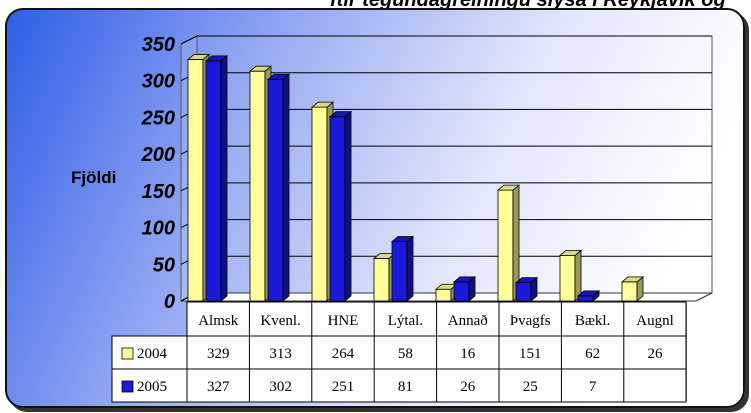 The image size is (751, 413). I want to click on y-tick-label: 250, so click(158, 118).